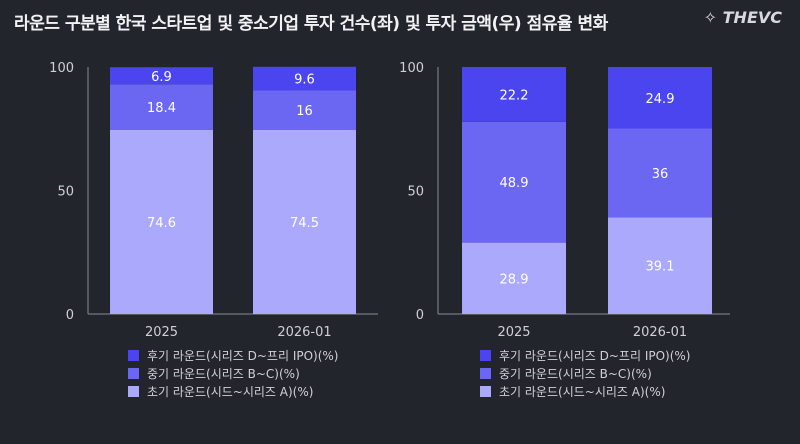 Image resolution: width=800 pixels, height=444 pixels. I want to click on data-label: 18.4, so click(161, 108).